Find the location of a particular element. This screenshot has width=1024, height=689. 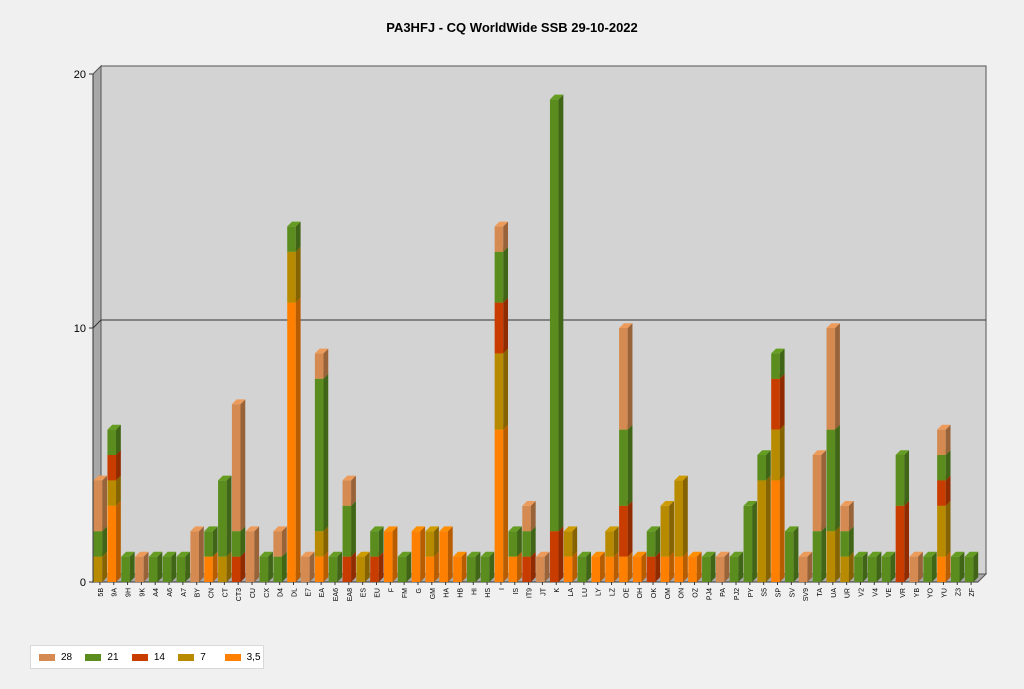

legend-label: 3,5 is located at coordinates (253, 657).